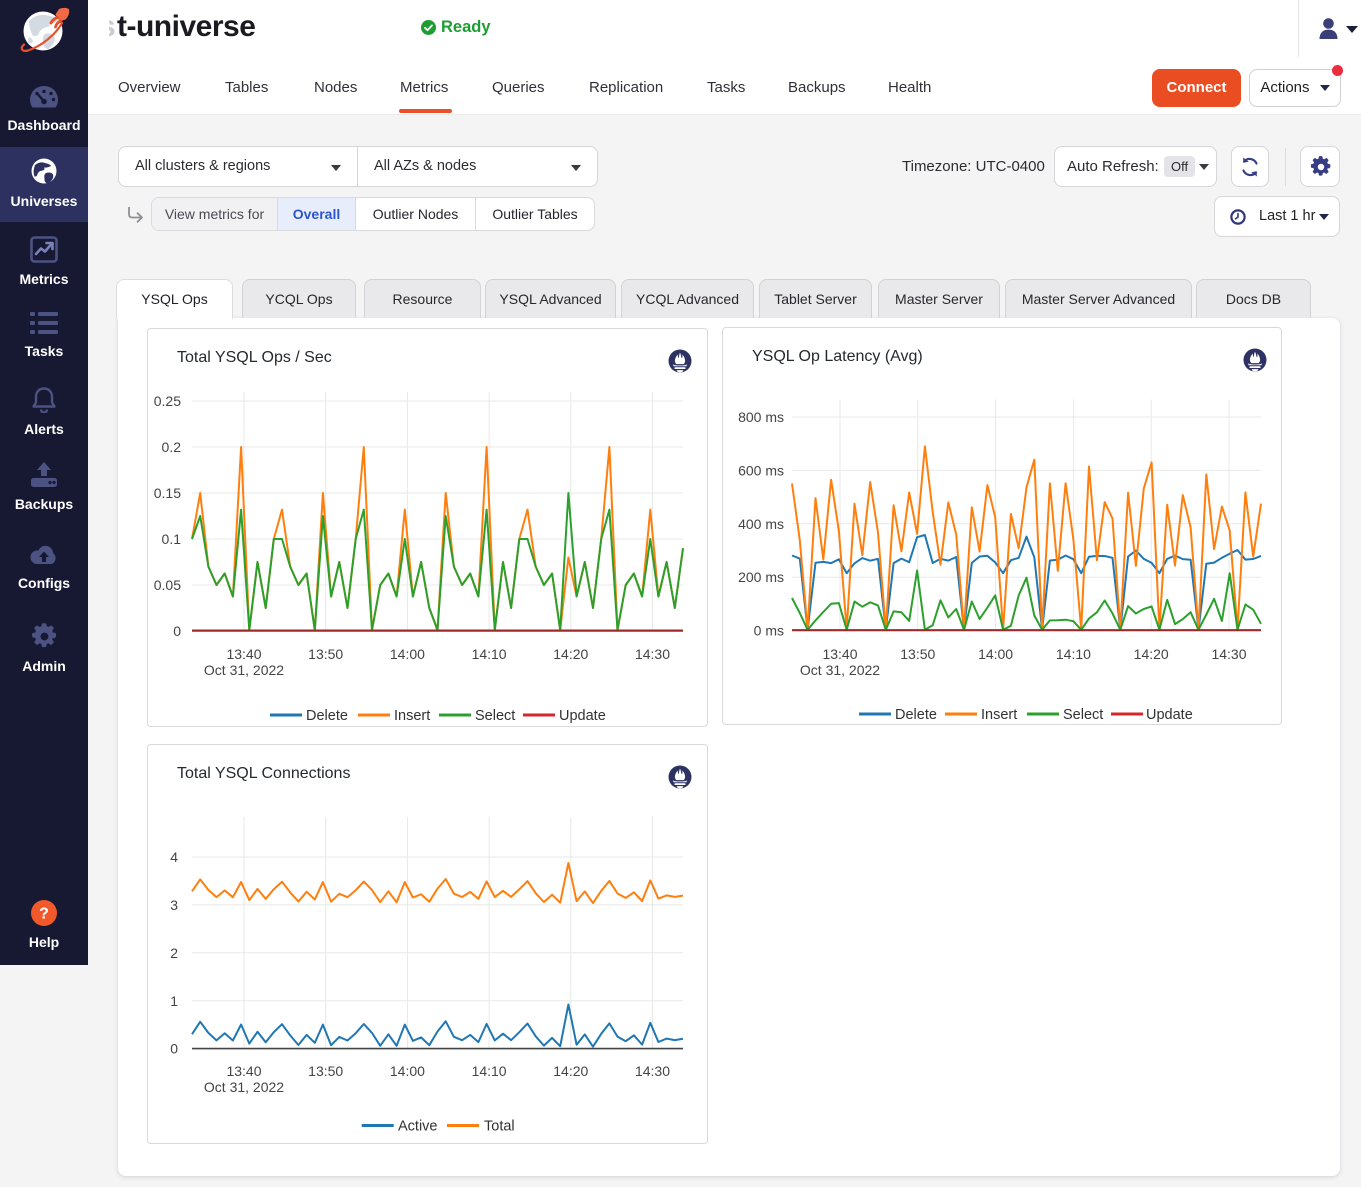 Image resolution: width=1361 pixels, height=1187 pixels. Describe the element at coordinates (761, 524) in the screenshot. I see `svg-text: 400 ms` at that location.